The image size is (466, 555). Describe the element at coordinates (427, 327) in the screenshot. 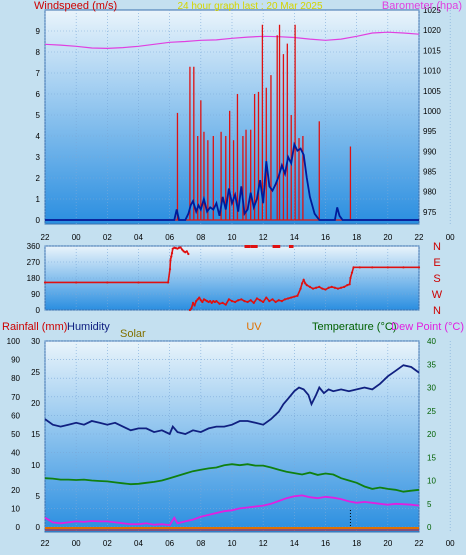

I see `dewpoint-axis-title: Dew Point (°C)` at that location.